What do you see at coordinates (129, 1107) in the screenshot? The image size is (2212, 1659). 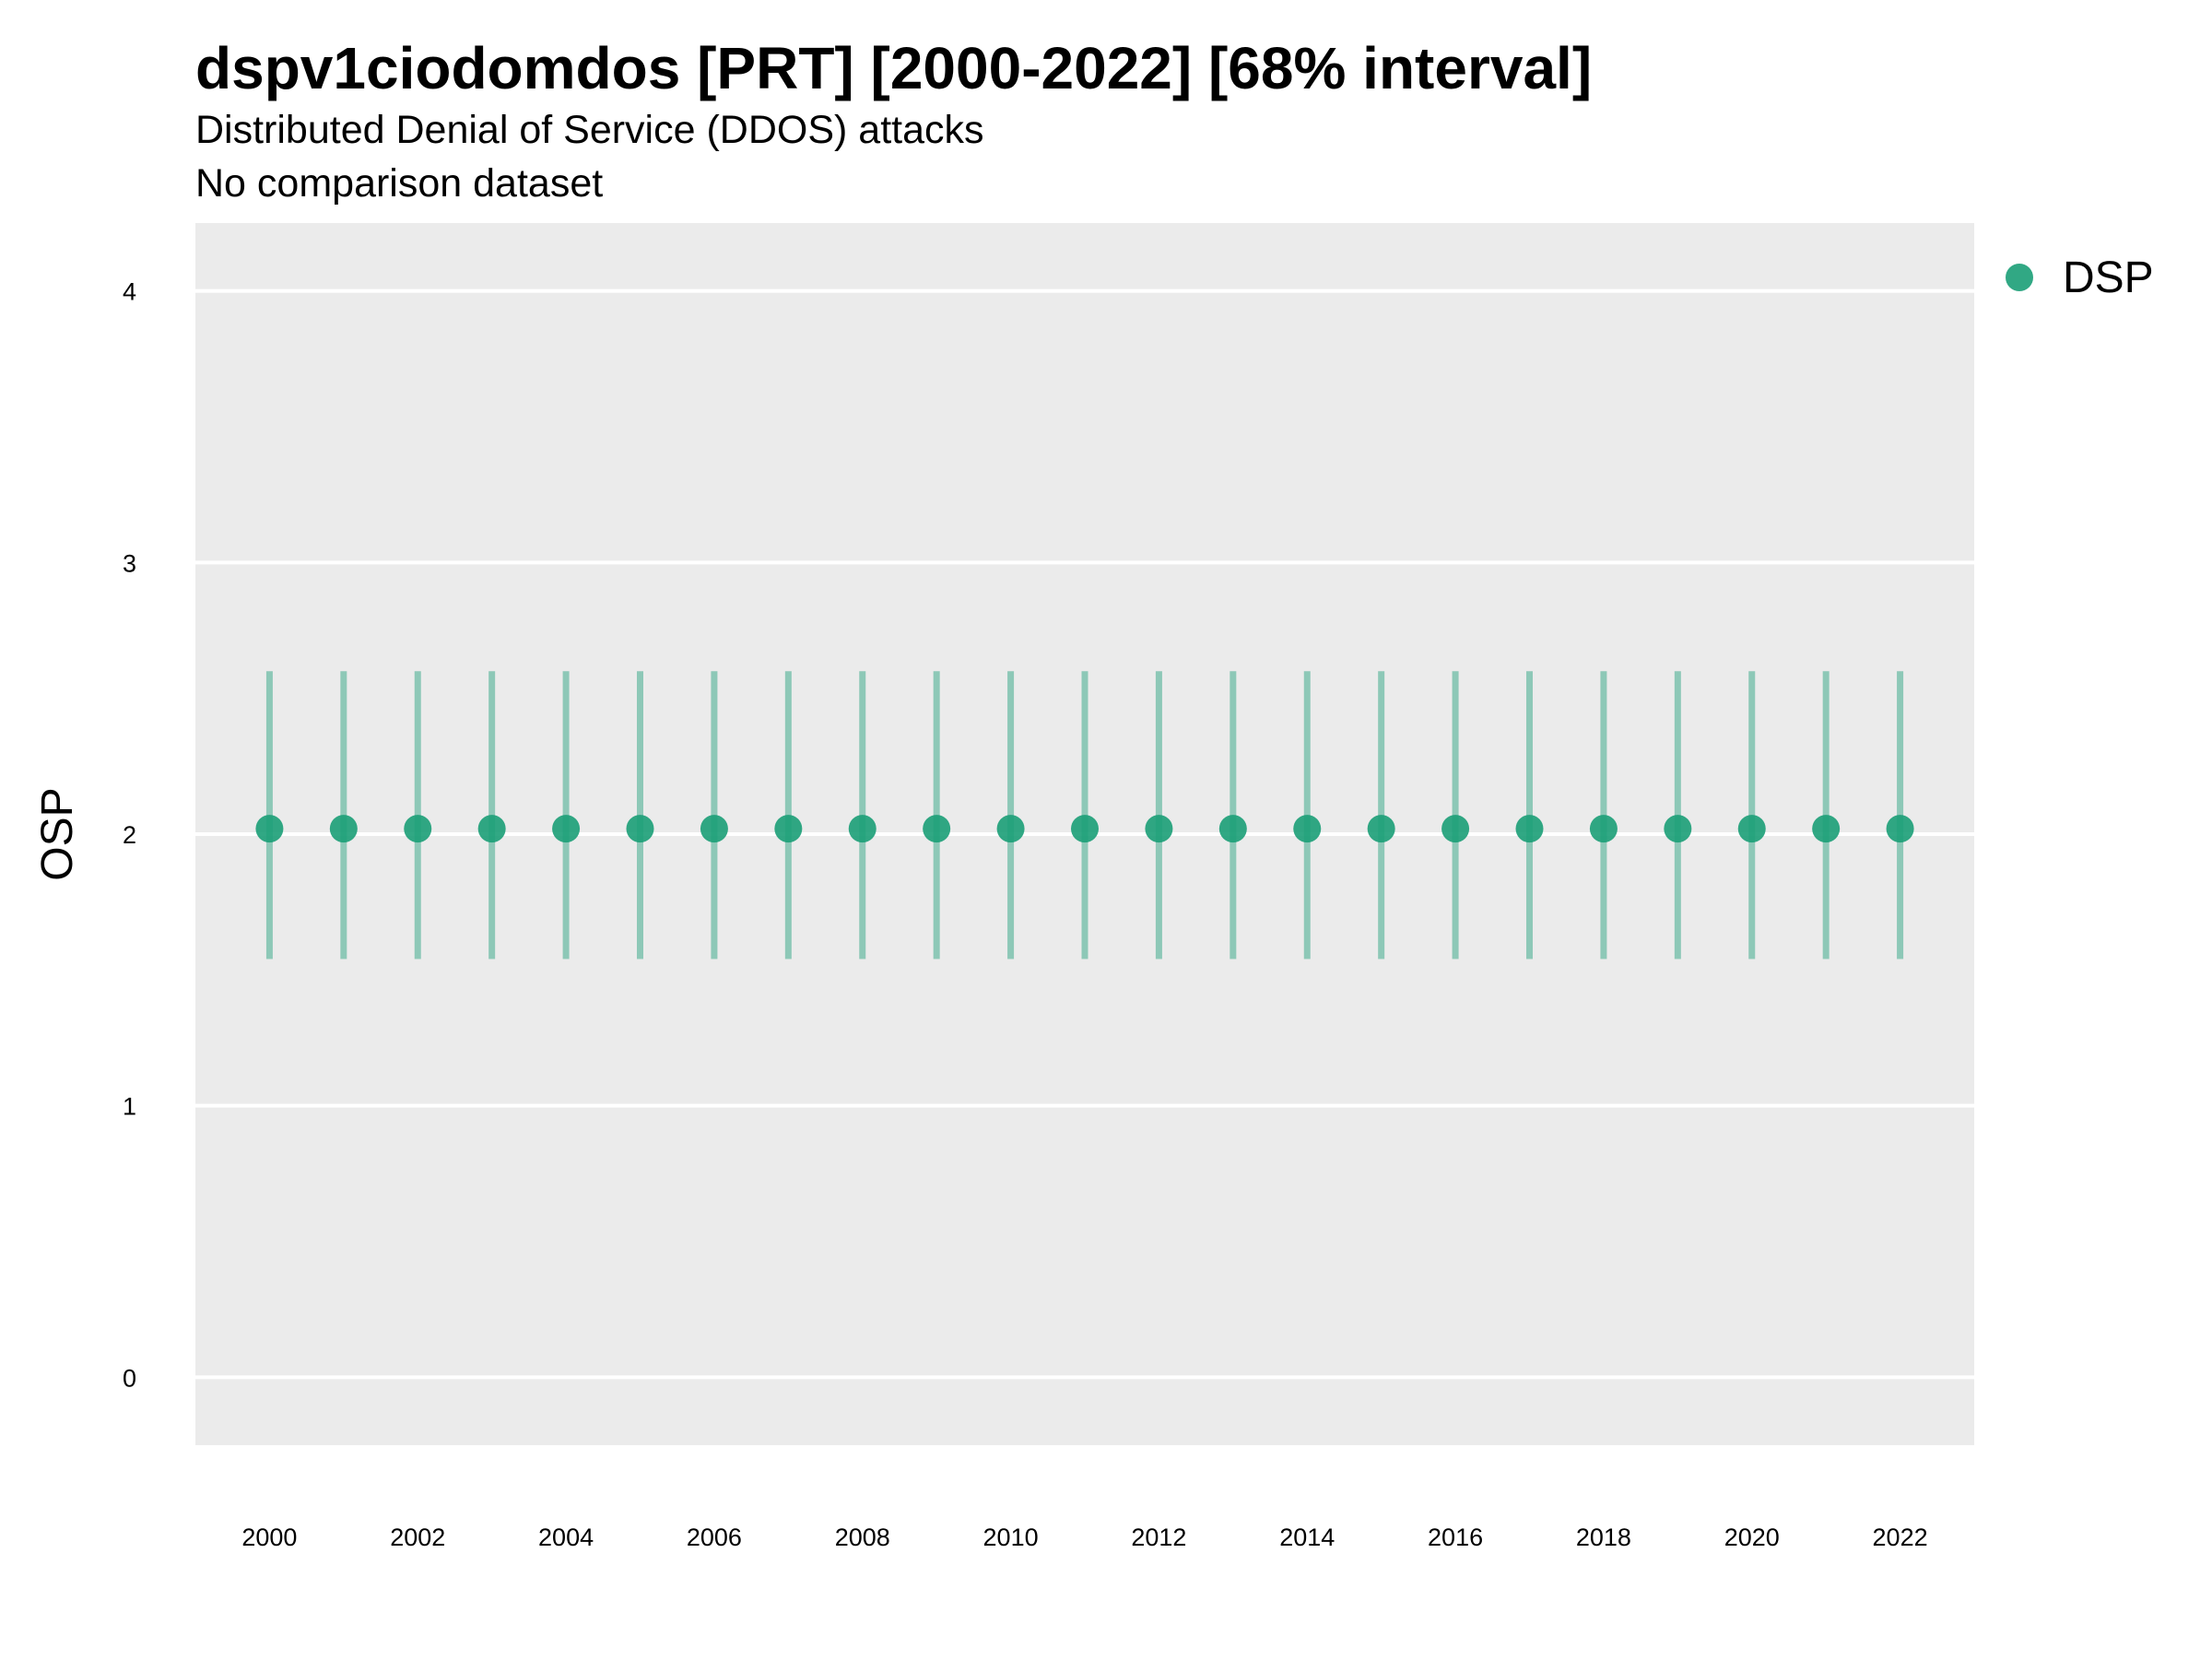 I see `y-tick-label-1: 1` at bounding box center [129, 1107].